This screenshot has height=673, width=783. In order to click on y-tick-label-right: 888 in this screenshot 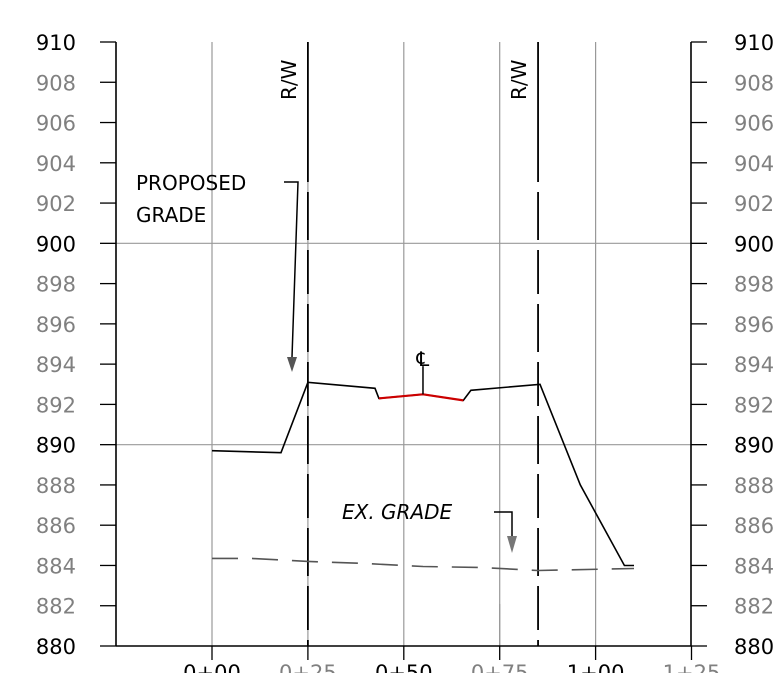, I will do `click(754, 486)`.